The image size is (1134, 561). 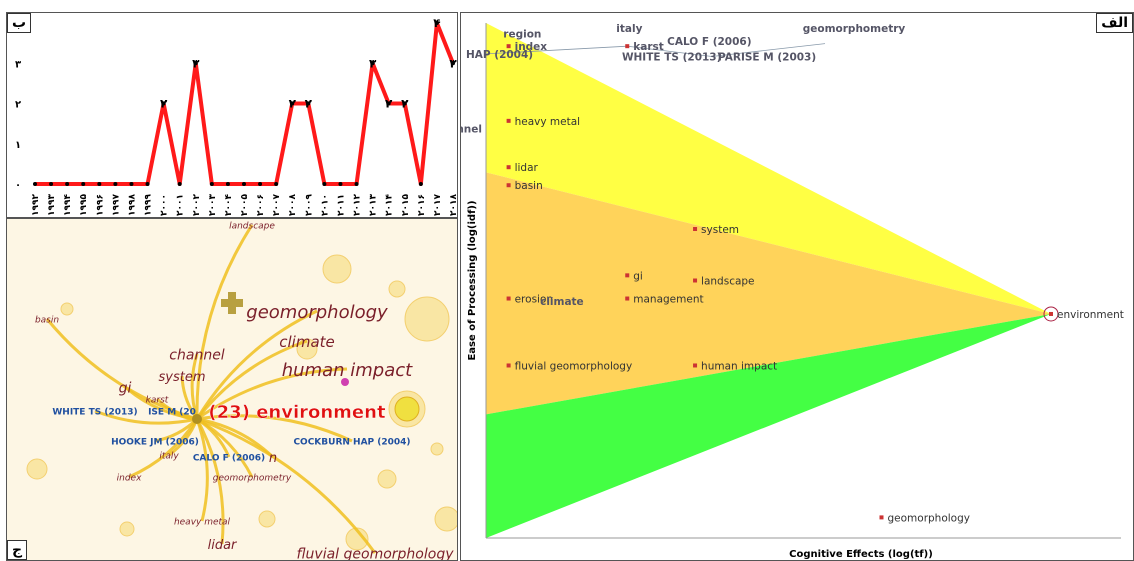 What do you see at coordinates (854, 29) in the screenshot?
I see `point-label: geomorphometry` at bounding box center [854, 29].